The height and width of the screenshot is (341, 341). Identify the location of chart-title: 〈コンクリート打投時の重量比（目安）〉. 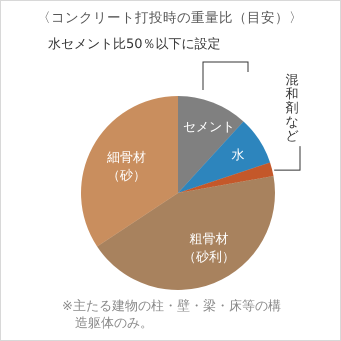
(170, 18).